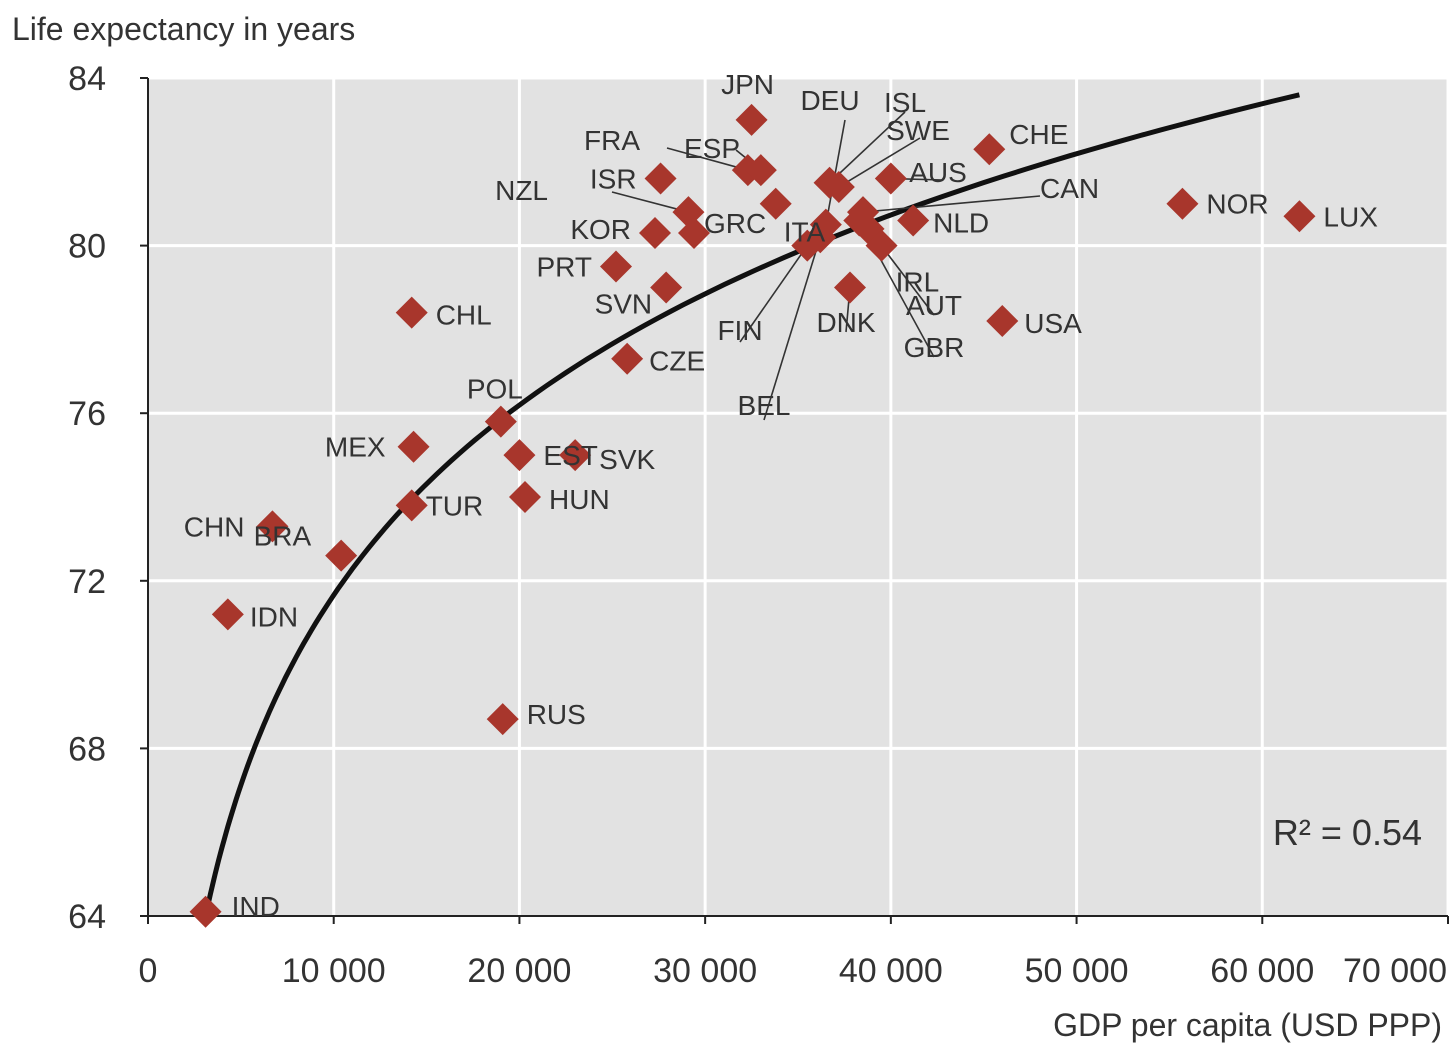  I want to click on leader-swe, so click(879, 162).